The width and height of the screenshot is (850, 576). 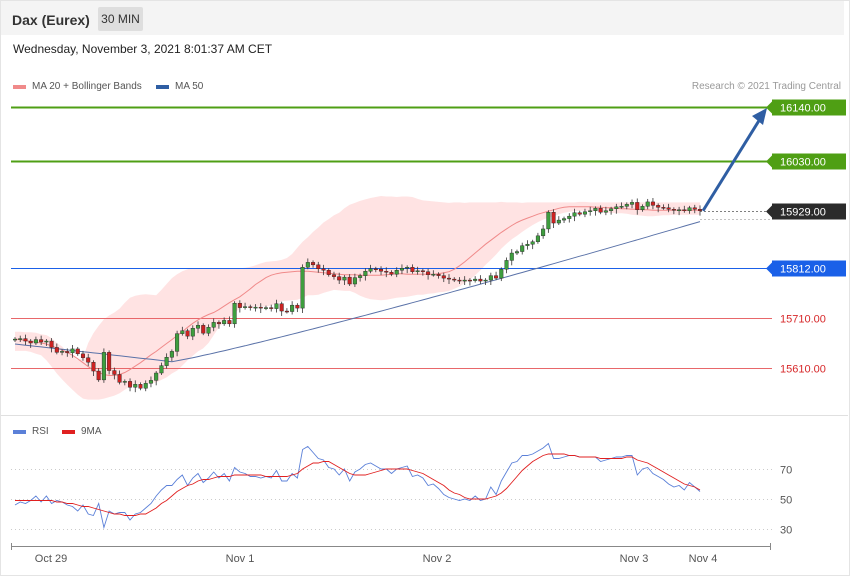 I want to click on rsi-ma9-line, so click(x=358, y=484).